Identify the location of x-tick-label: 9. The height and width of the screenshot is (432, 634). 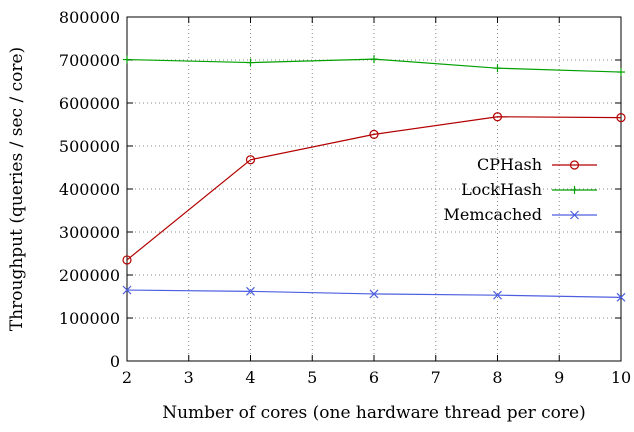
(559, 377).